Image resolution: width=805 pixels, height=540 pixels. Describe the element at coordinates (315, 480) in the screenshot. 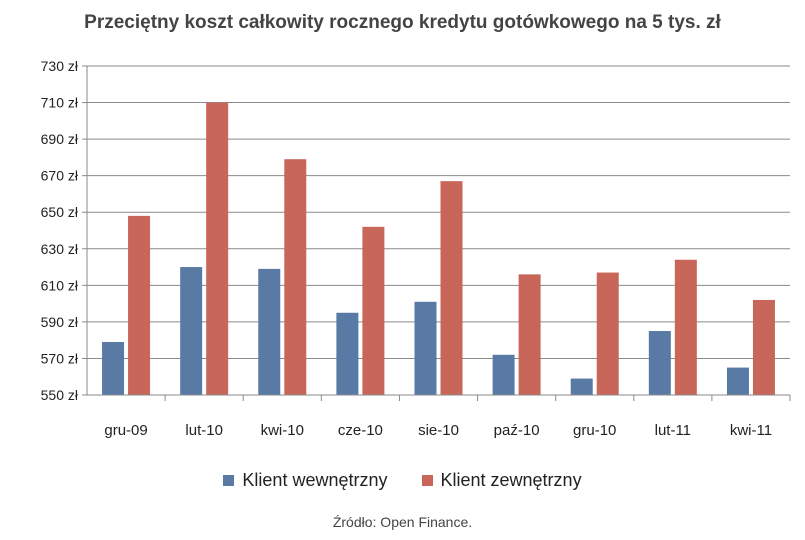

I see `legend-label-internal: Klient wewnętrzny` at that location.